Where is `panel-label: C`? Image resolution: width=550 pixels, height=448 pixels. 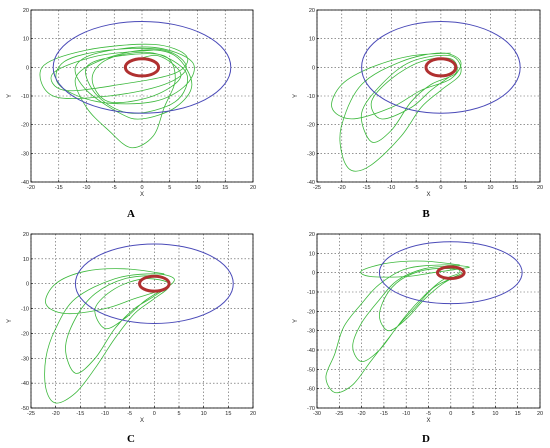
panel-label: C is located at coordinates (131, 439).